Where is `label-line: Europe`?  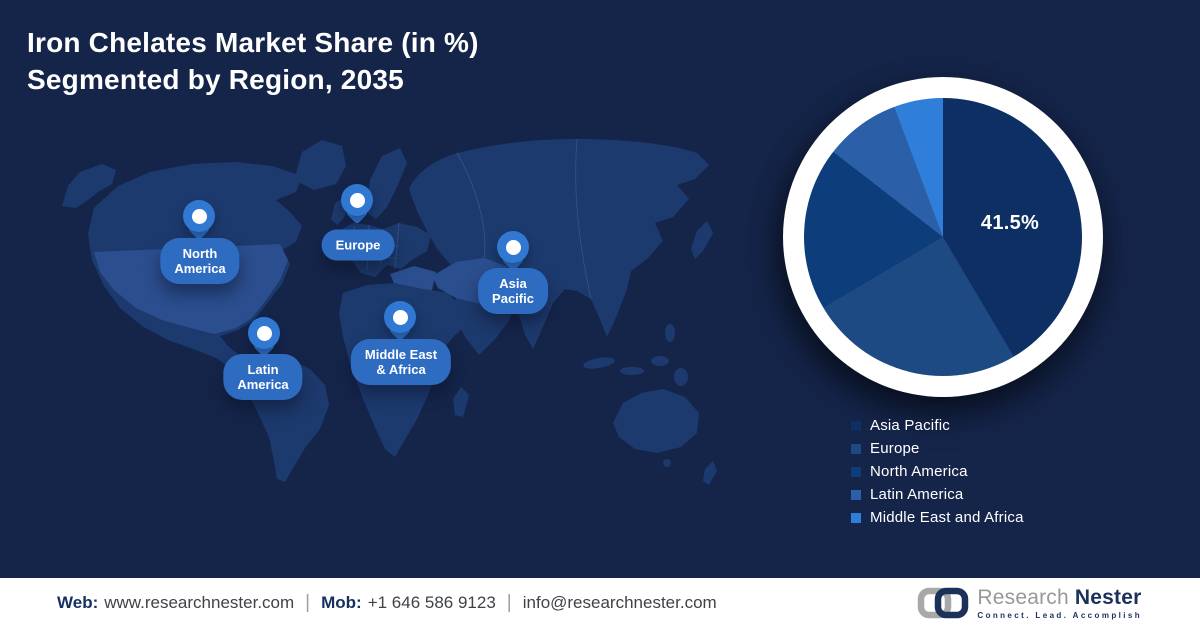 label-line: Europe is located at coordinates (358, 245).